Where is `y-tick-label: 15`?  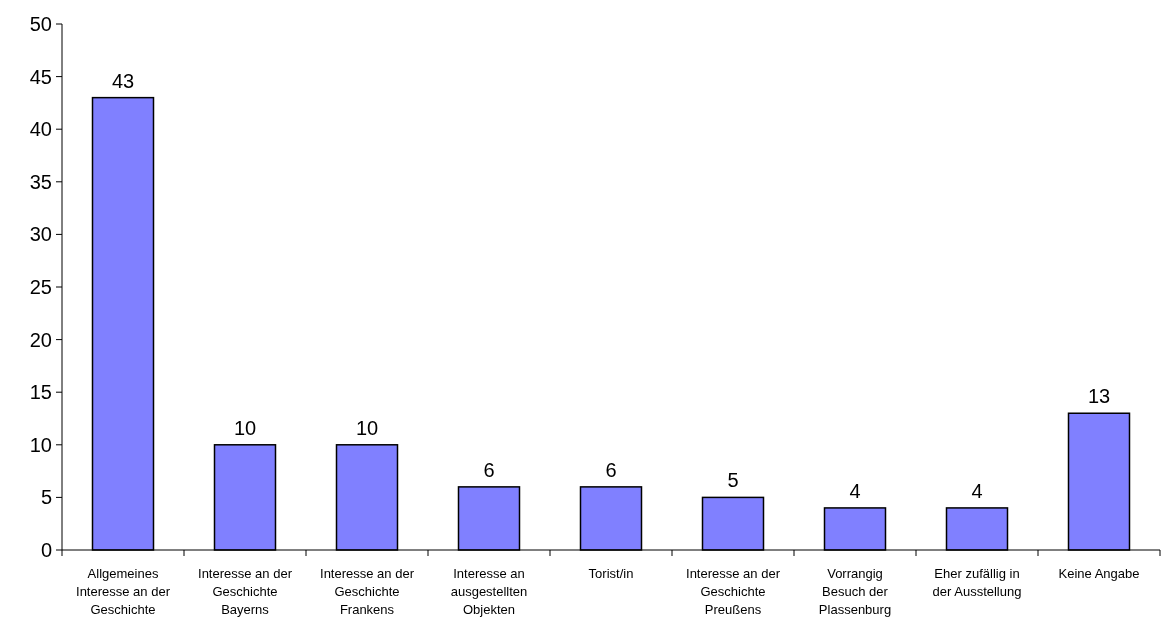
y-tick-label: 15 is located at coordinates (40, 392).